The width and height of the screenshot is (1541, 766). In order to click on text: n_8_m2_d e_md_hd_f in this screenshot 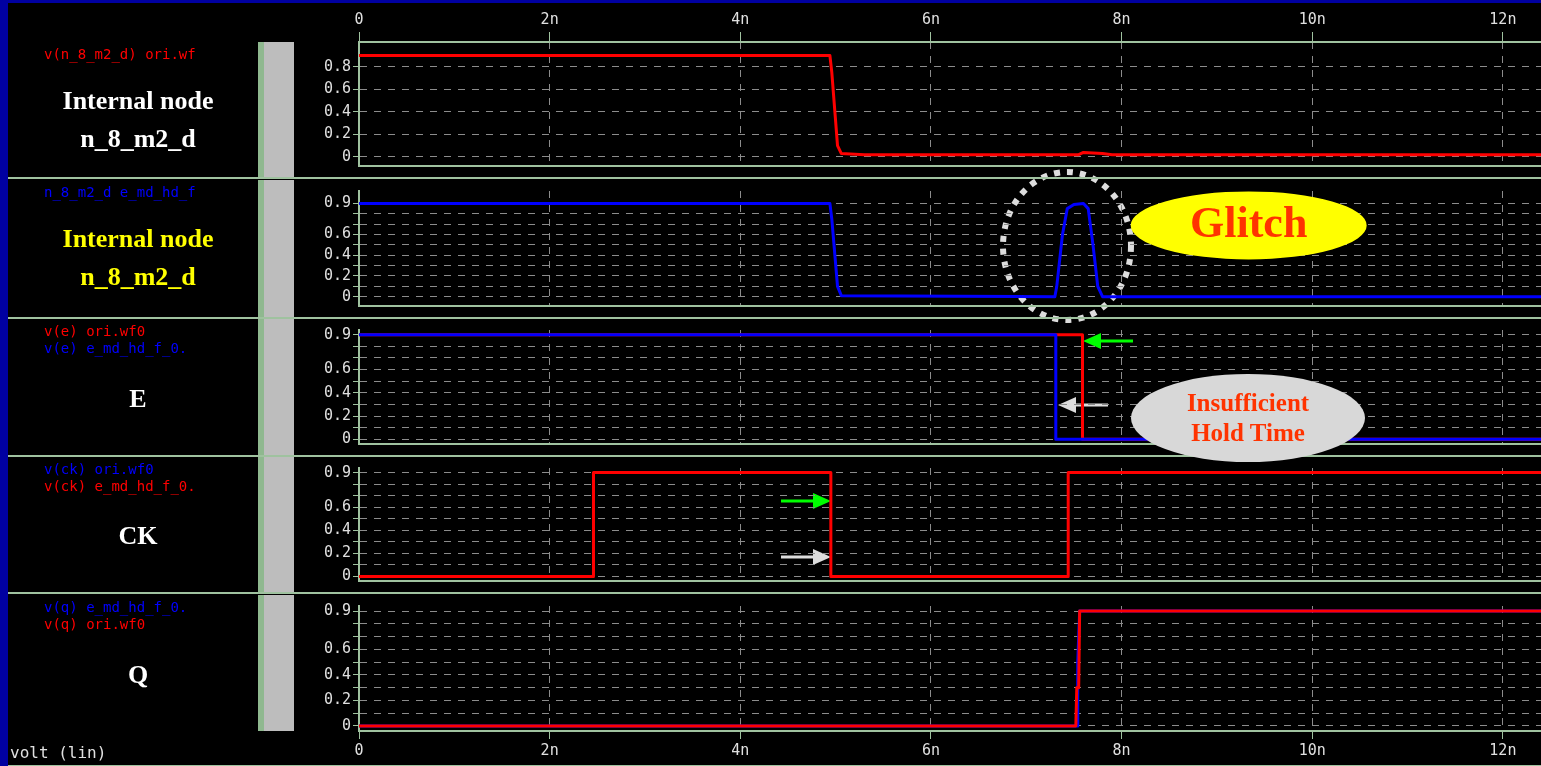, I will do `click(120, 192)`.